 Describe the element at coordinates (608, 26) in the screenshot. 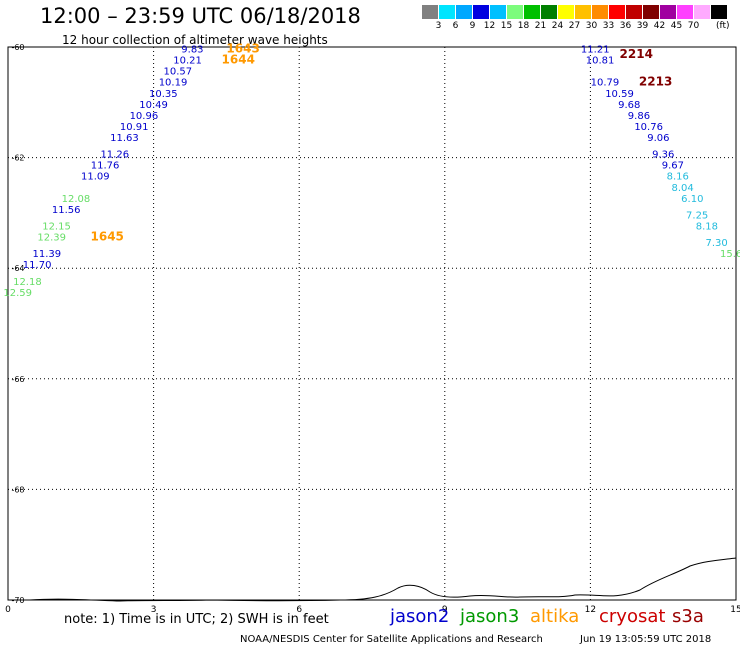

I see `color-scale-label: 33` at that location.